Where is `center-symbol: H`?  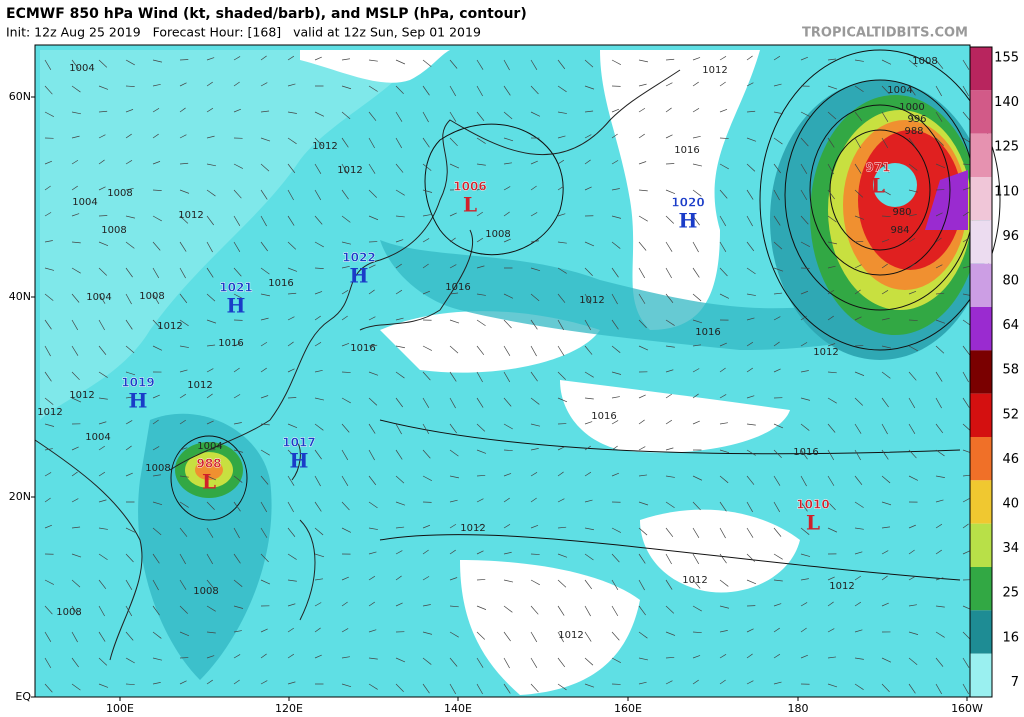 center-symbol: H is located at coordinates (299, 461).